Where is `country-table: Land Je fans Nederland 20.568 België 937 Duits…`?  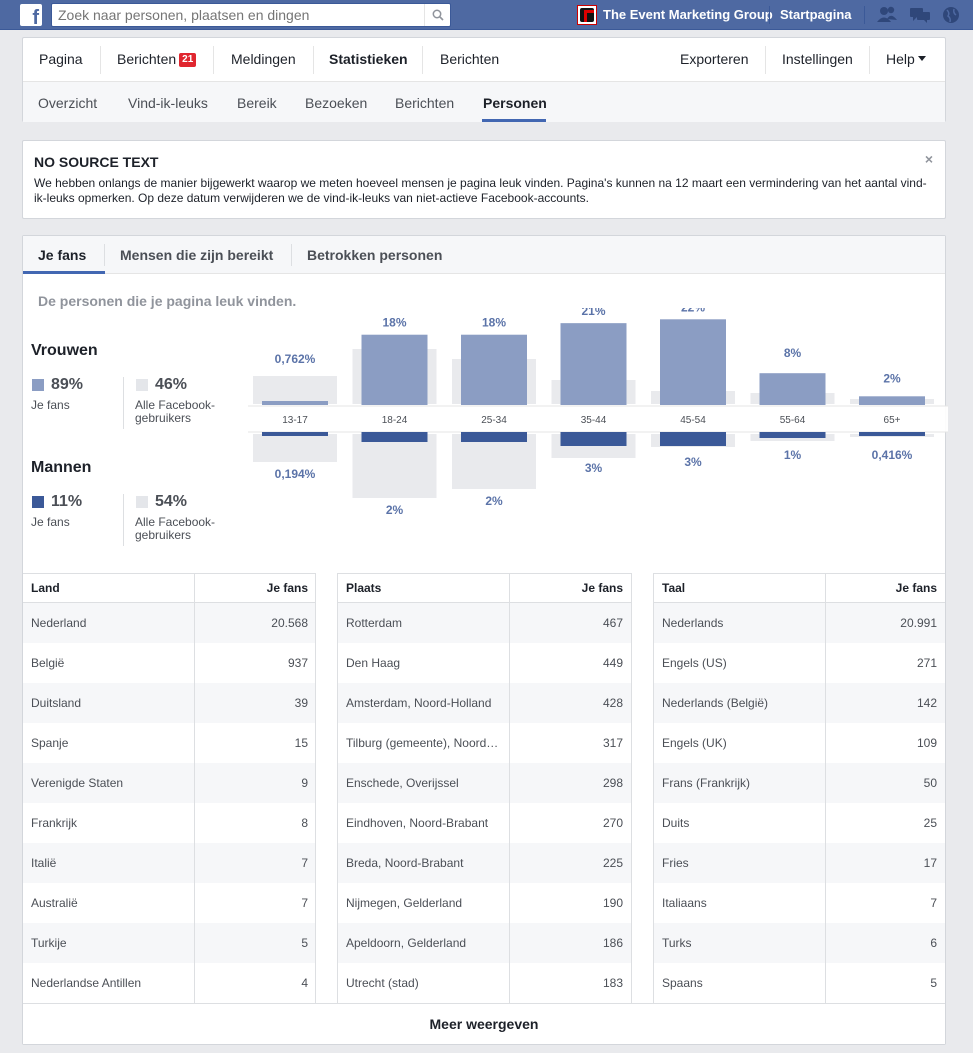 country-table: Land Je fans Nederland 20.568 België 937 Duits… is located at coordinates (169, 788).